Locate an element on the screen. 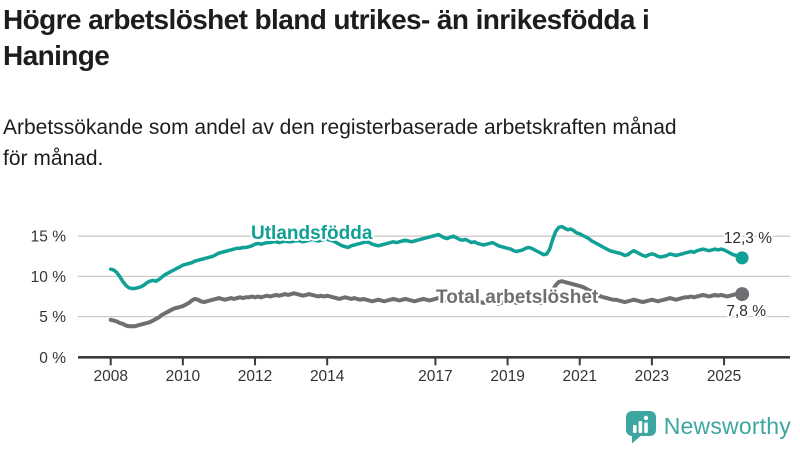 This screenshot has width=800, height=450. brand-name: Newsworthy is located at coordinates (727, 425).